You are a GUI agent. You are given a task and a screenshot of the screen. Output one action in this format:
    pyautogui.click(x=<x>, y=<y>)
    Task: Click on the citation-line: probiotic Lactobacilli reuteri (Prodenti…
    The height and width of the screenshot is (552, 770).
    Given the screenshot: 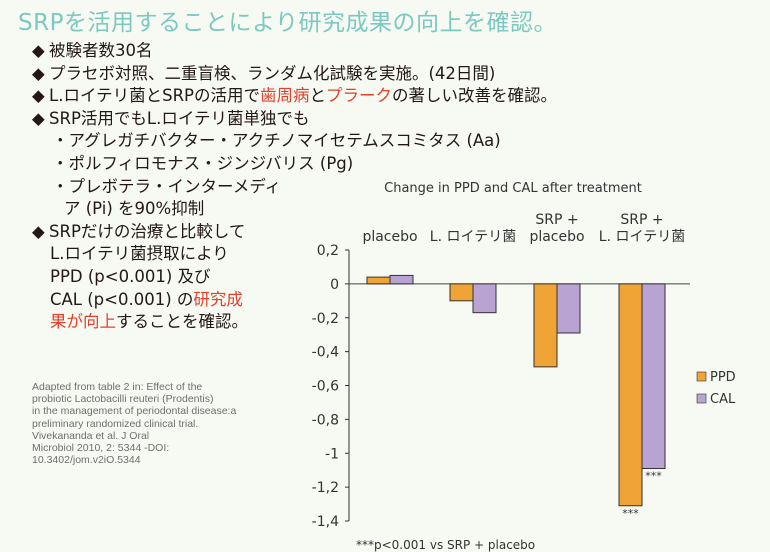 What is the action you would take?
    pyautogui.click(x=123, y=399)
    